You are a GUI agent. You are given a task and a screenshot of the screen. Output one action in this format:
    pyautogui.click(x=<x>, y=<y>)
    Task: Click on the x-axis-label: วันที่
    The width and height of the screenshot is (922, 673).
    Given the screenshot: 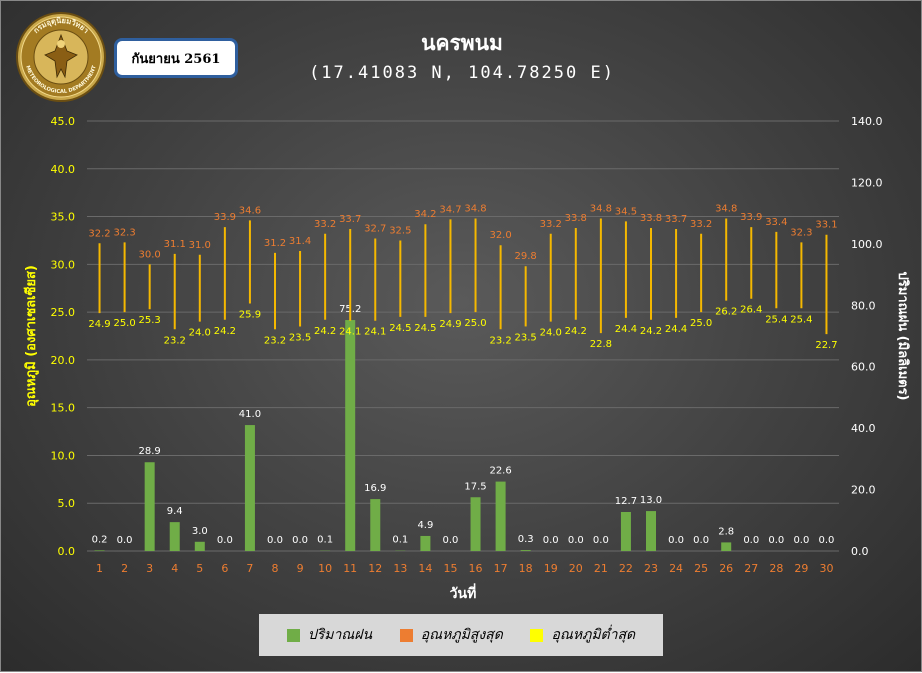 What is the action you would take?
    pyautogui.click(x=463, y=592)
    